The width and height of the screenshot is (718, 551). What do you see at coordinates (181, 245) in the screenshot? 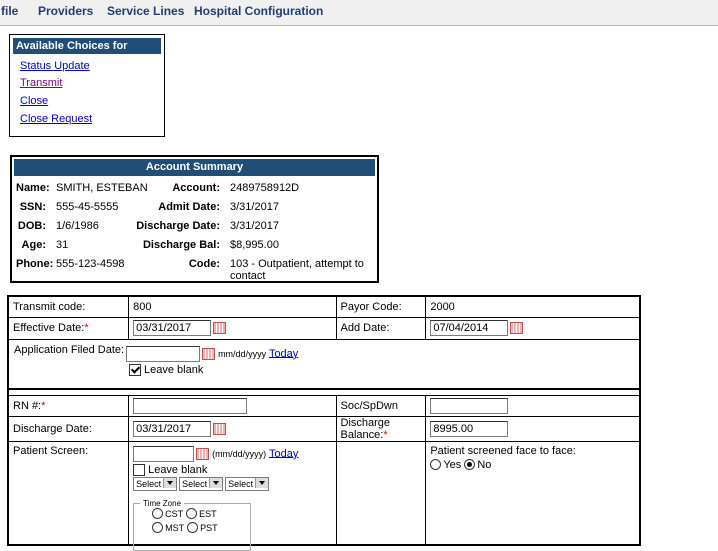
I see `summary-label: Discharge Bal:` at bounding box center [181, 245].